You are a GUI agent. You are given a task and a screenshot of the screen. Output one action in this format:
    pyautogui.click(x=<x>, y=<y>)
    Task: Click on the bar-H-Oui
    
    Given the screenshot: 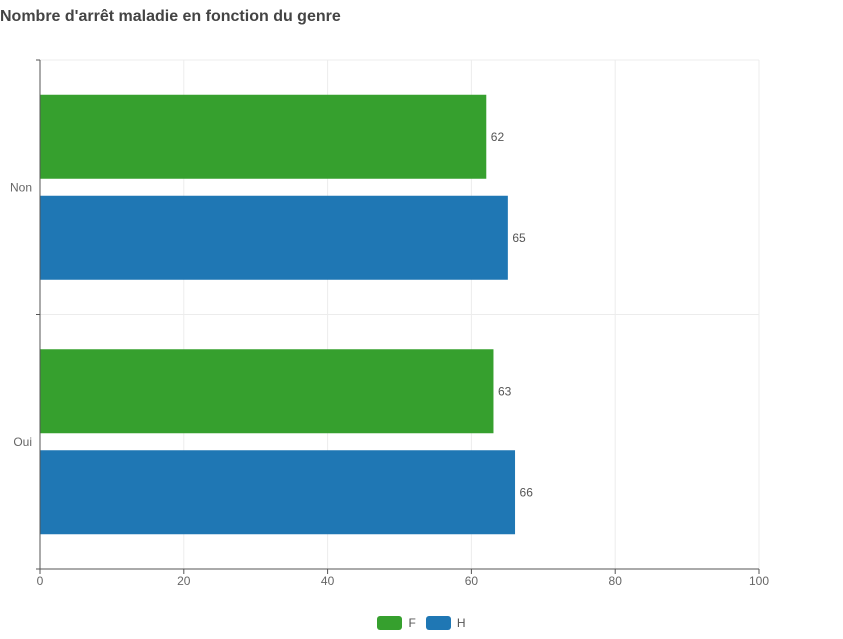 What is the action you would take?
    pyautogui.click(x=278, y=492)
    